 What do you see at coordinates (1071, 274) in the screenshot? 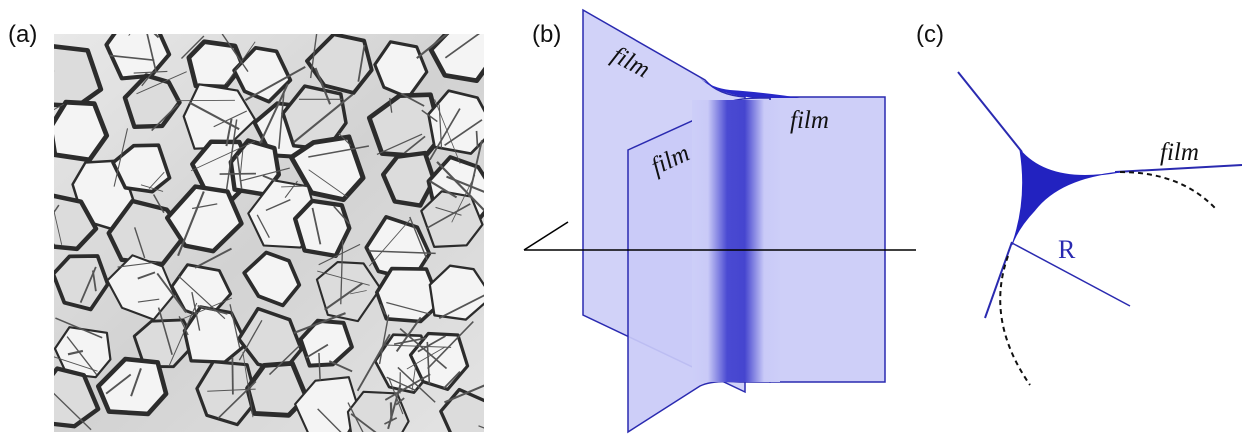
I see `radius-line` at bounding box center [1071, 274].